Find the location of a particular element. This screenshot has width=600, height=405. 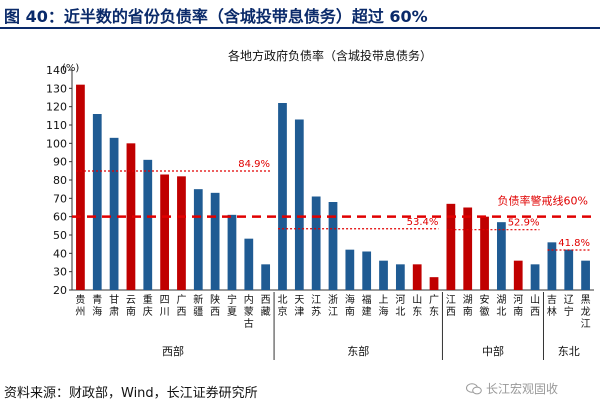

bar-福建 is located at coordinates (367, 270).